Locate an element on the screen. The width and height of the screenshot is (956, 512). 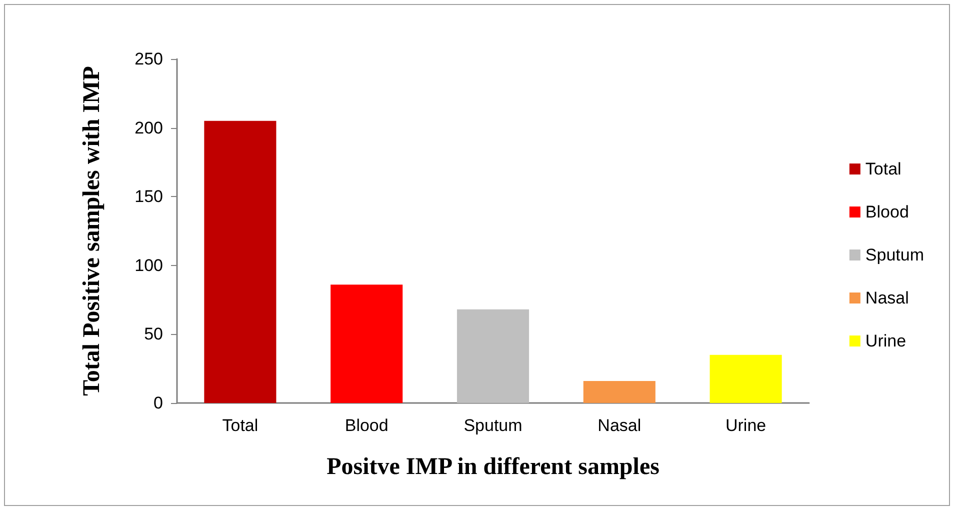
y-tick-label: 50 is located at coordinates (153, 334).